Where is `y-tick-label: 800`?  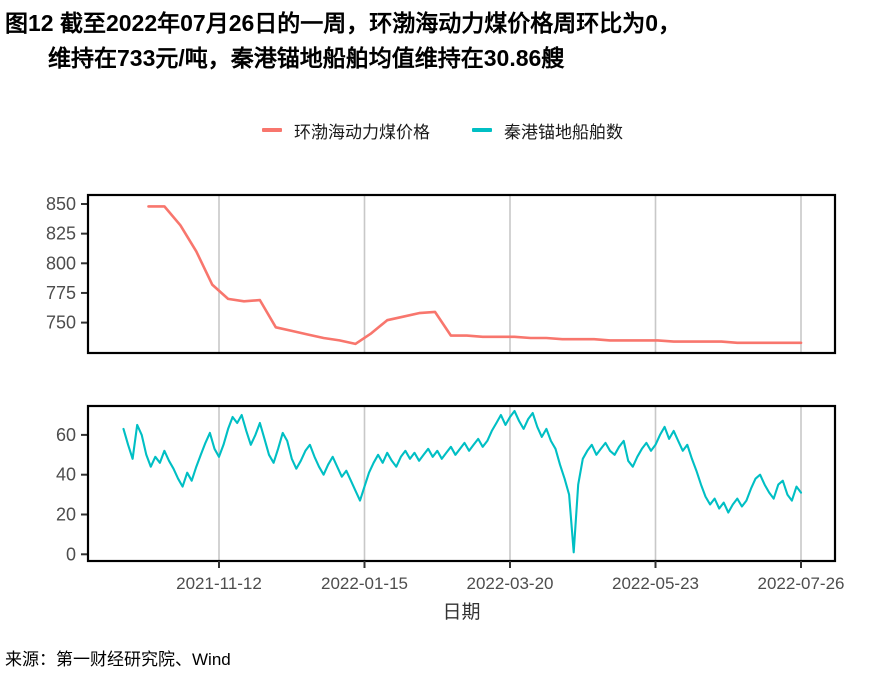 y-tick-label: 800 is located at coordinates (61, 263).